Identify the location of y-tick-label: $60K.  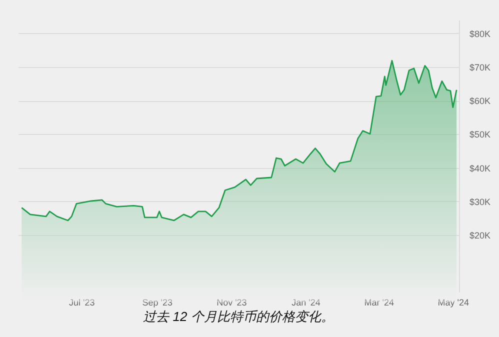
(480, 101).